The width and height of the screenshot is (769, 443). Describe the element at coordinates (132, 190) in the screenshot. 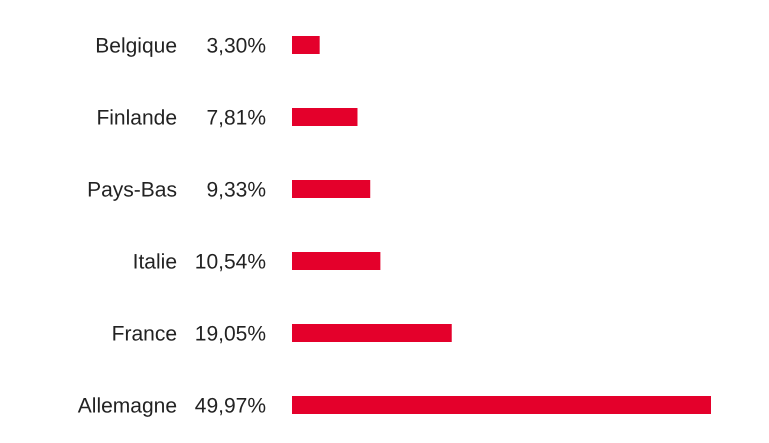

I see `y-tick-label: Pays-Bas` at that location.